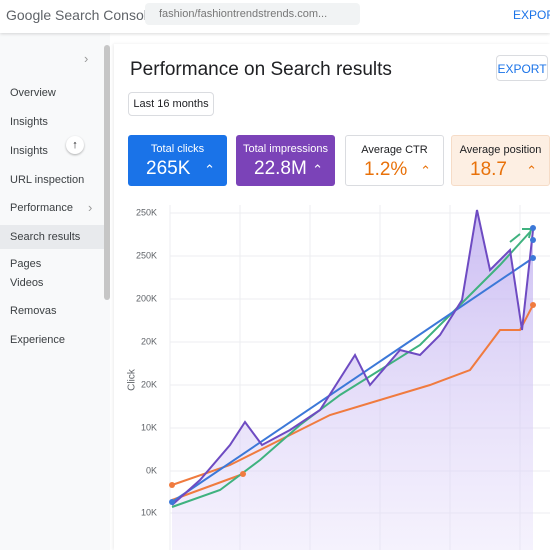  What do you see at coordinates (33, 93) in the screenshot?
I see `nav-item: Overview` at bounding box center [33, 93].